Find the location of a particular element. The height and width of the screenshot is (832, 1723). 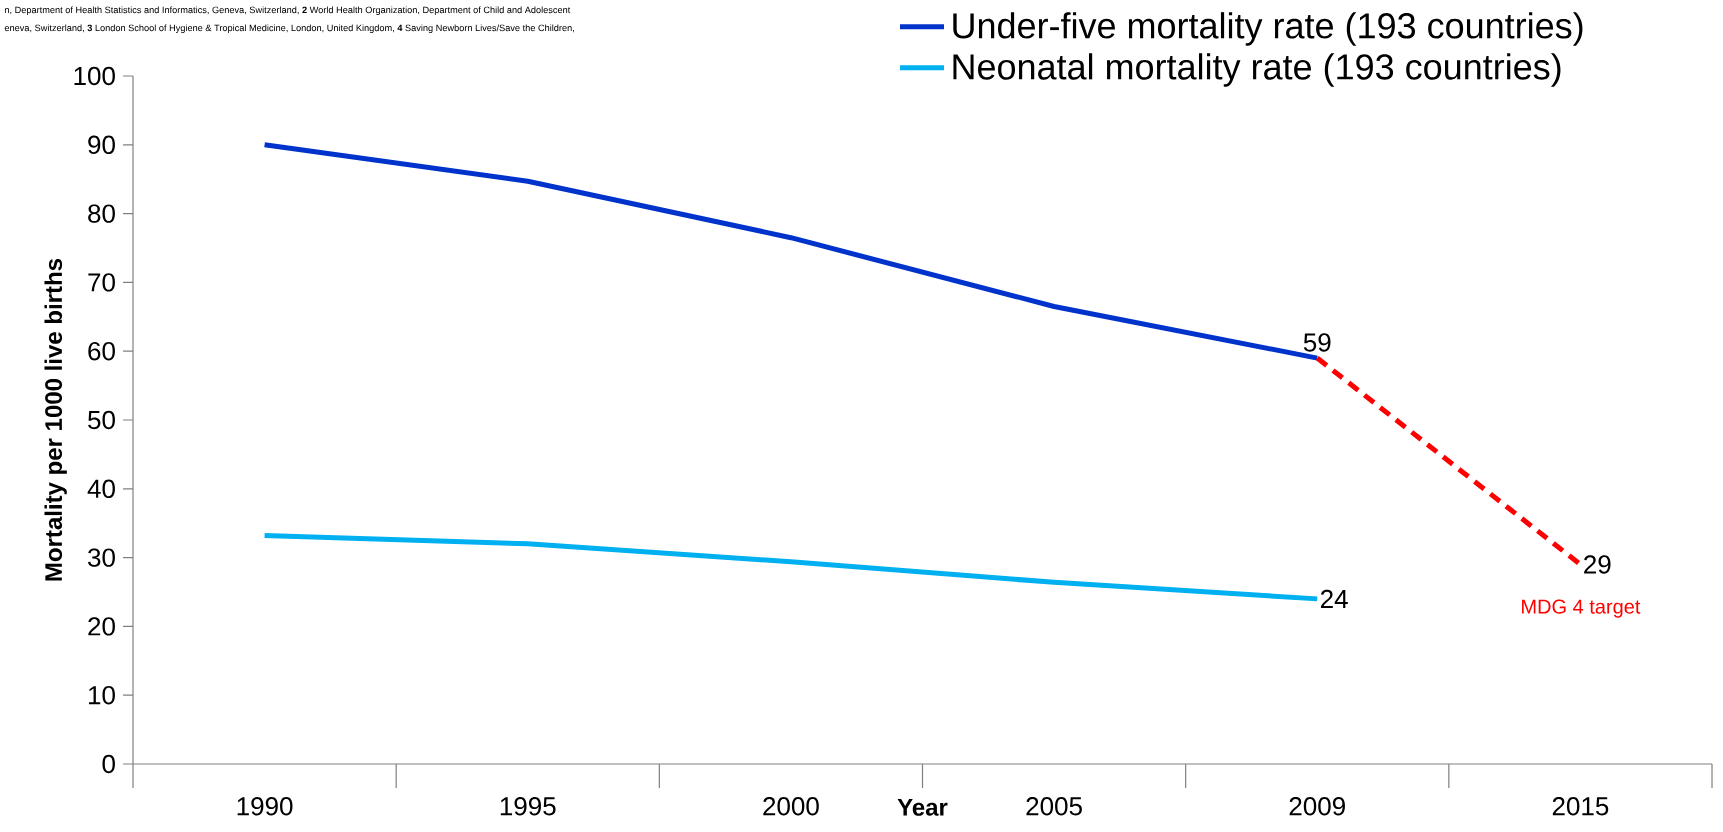

x-tick-label: 2000 is located at coordinates (791, 806).